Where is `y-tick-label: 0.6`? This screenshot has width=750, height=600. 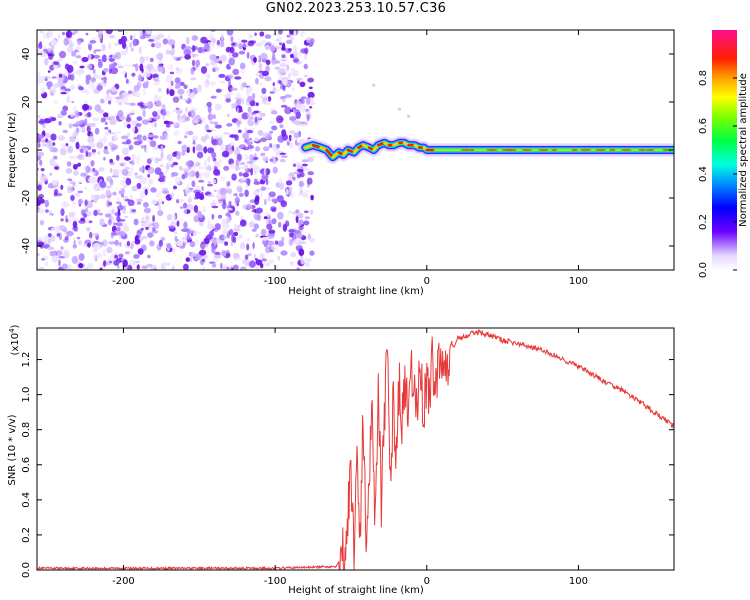 y-tick-label: 0.6 is located at coordinates (26, 465).